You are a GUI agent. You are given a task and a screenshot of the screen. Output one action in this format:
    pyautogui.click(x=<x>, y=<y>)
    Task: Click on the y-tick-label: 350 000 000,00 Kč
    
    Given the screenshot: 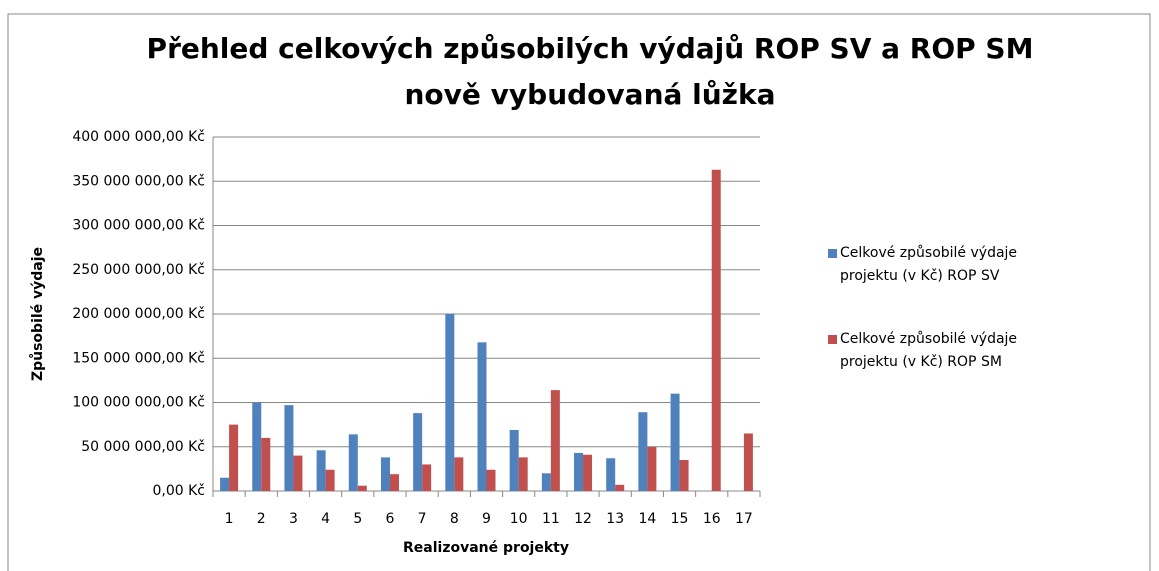 What is the action you would take?
    pyautogui.click(x=138, y=181)
    